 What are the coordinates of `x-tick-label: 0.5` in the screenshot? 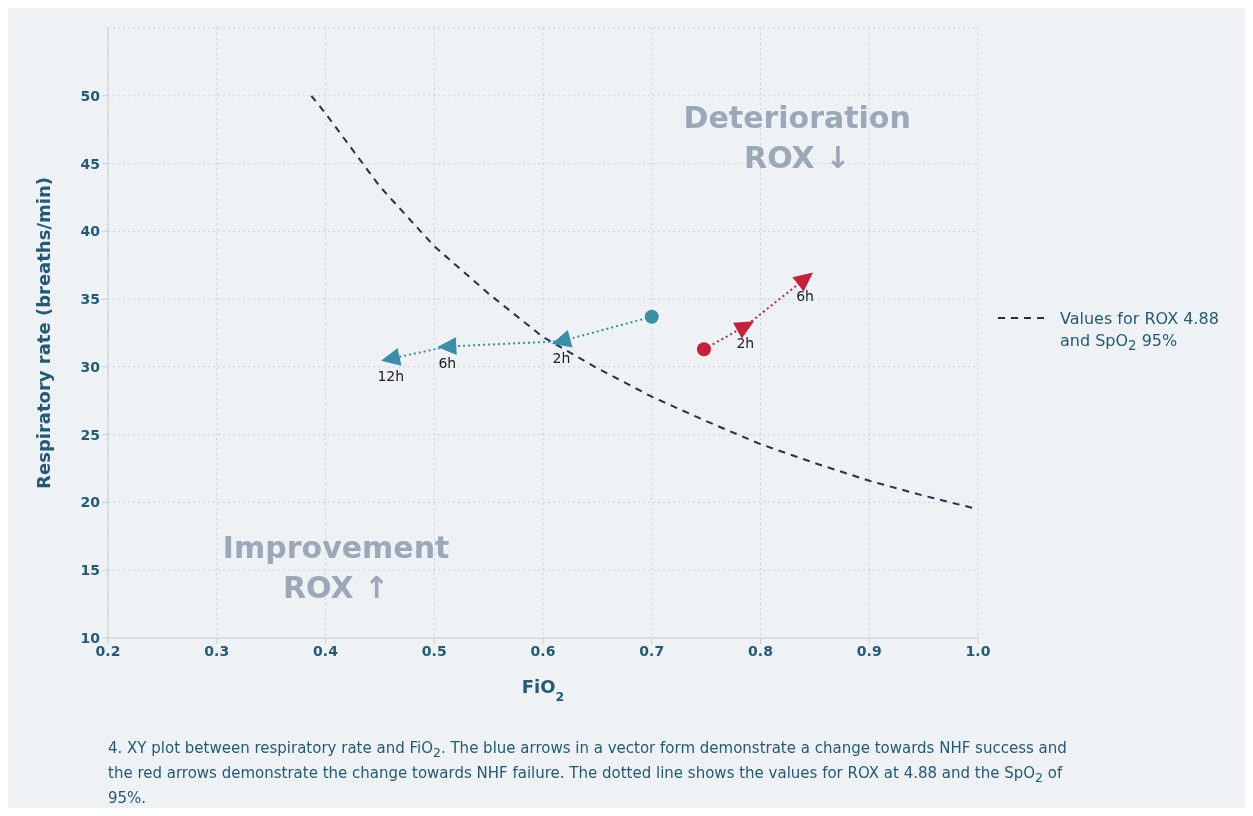 It's located at (434, 650).